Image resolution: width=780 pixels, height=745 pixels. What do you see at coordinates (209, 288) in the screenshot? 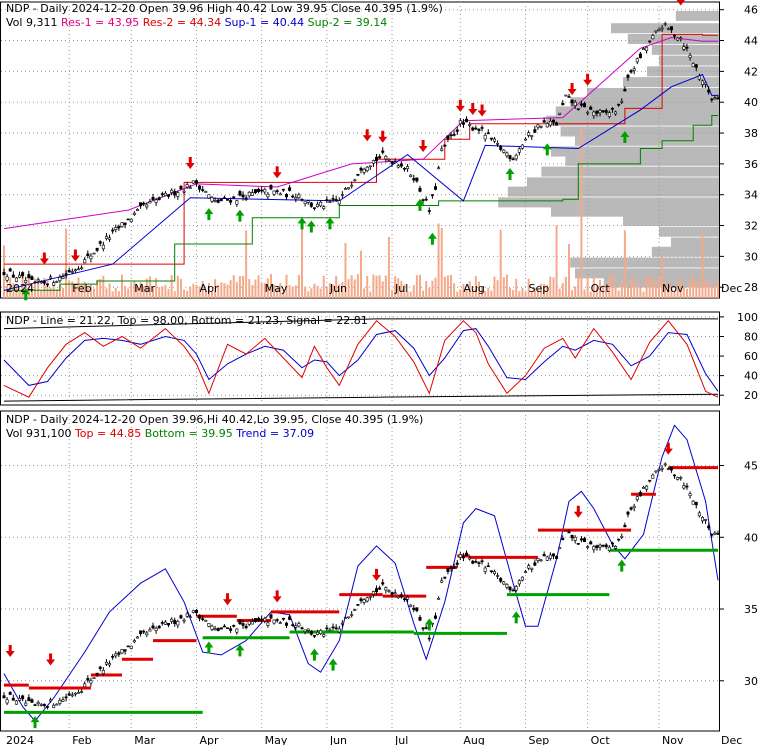
I see `x-tick-label: Apr` at bounding box center [209, 288].